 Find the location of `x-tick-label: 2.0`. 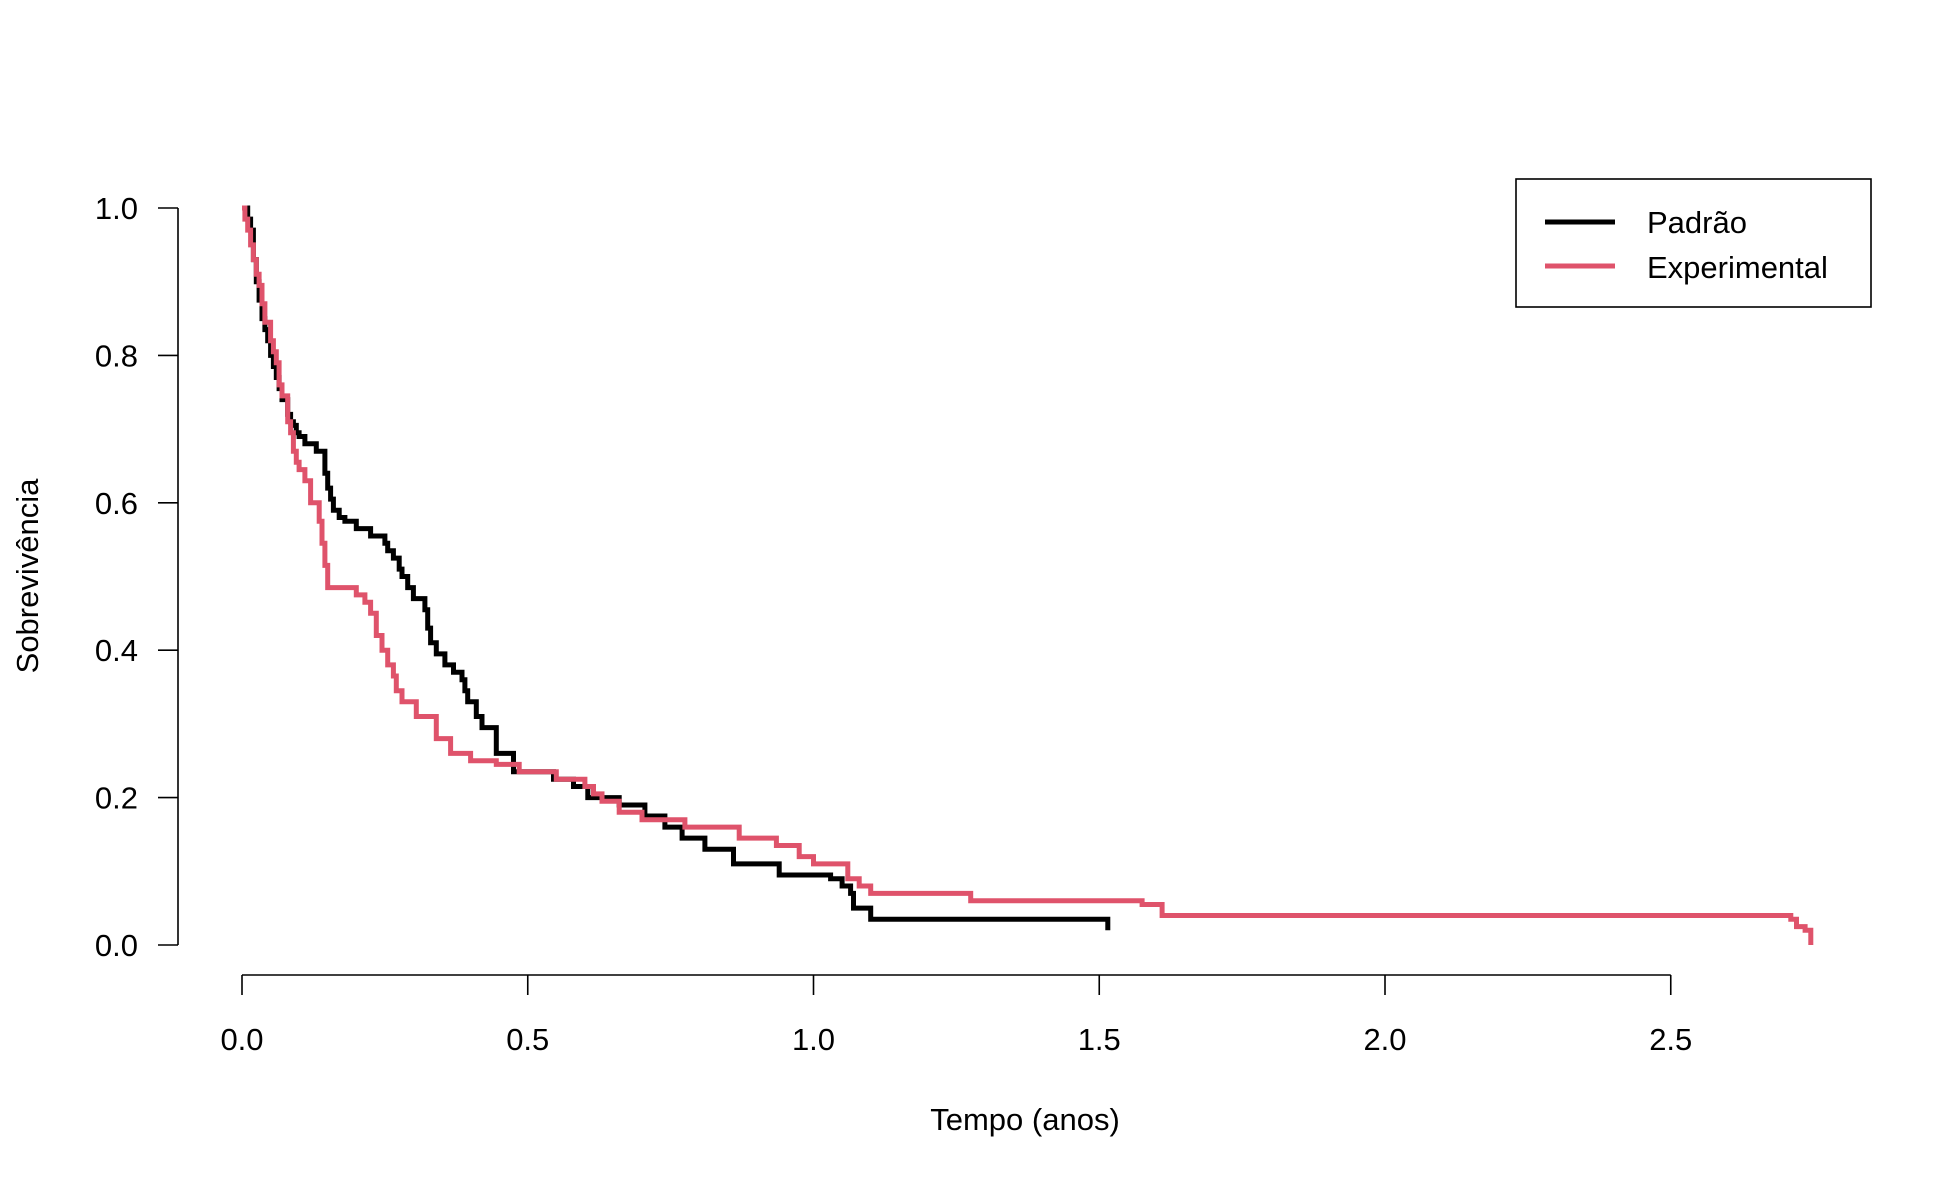

x-tick-label: 2.0 is located at coordinates (1384, 1039).